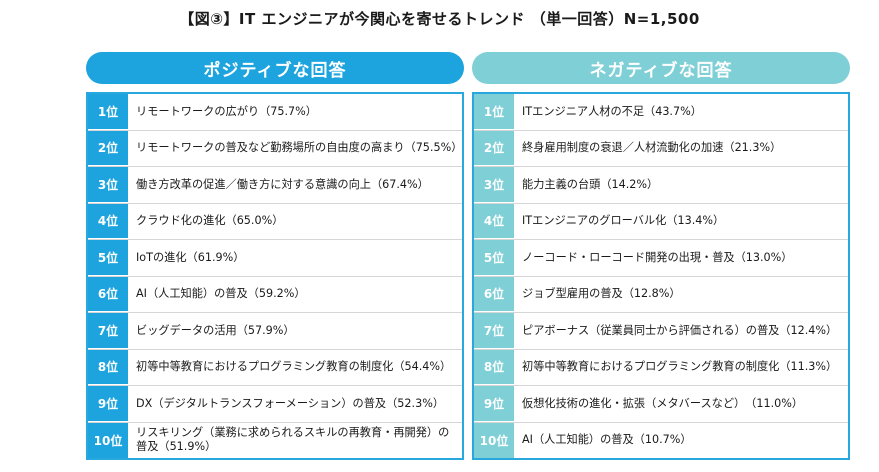  I want to click on negative-table-row: 10位 AI（人工知能）の普及（10.7%）, so click(661, 440).